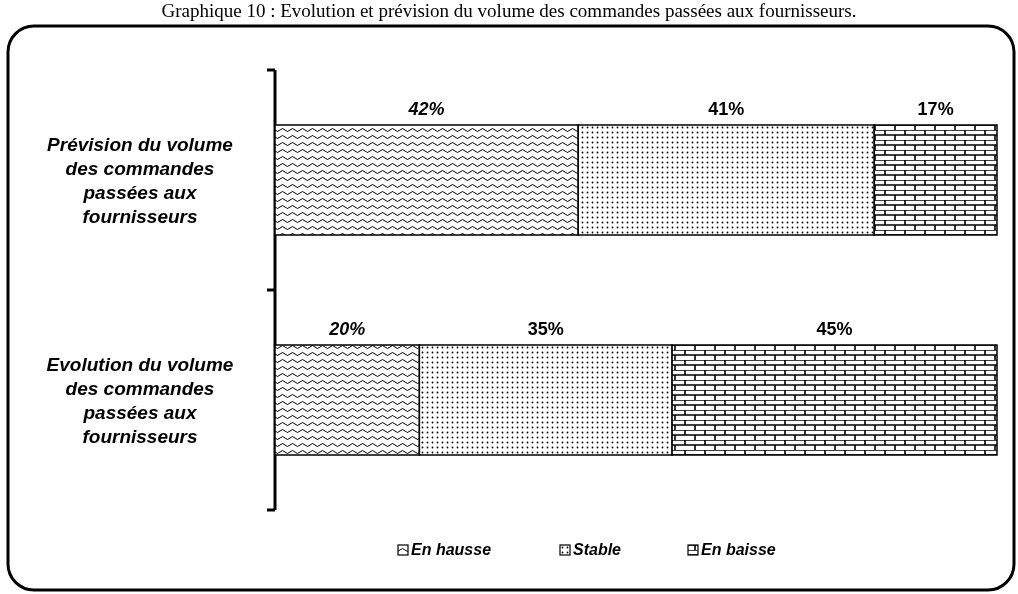 The height and width of the screenshot is (594, 1018). What do you see at coordinates (834, 329) in the screenshot?
I see `data-label: 45%` at bounding box center [834, 329].